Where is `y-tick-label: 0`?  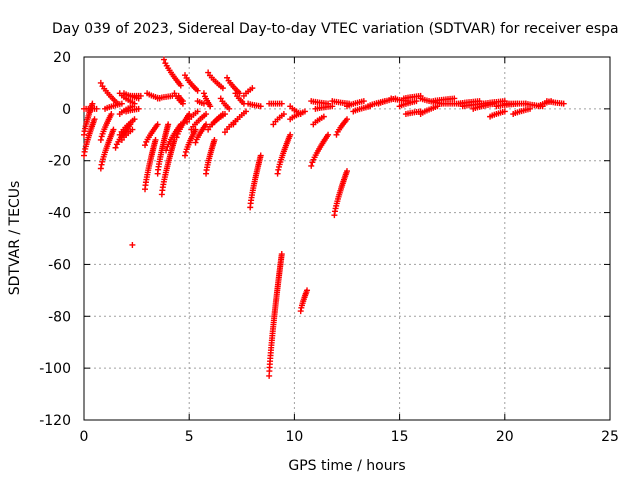
y-tick-label: 0 is located at coordinates (66, 110).